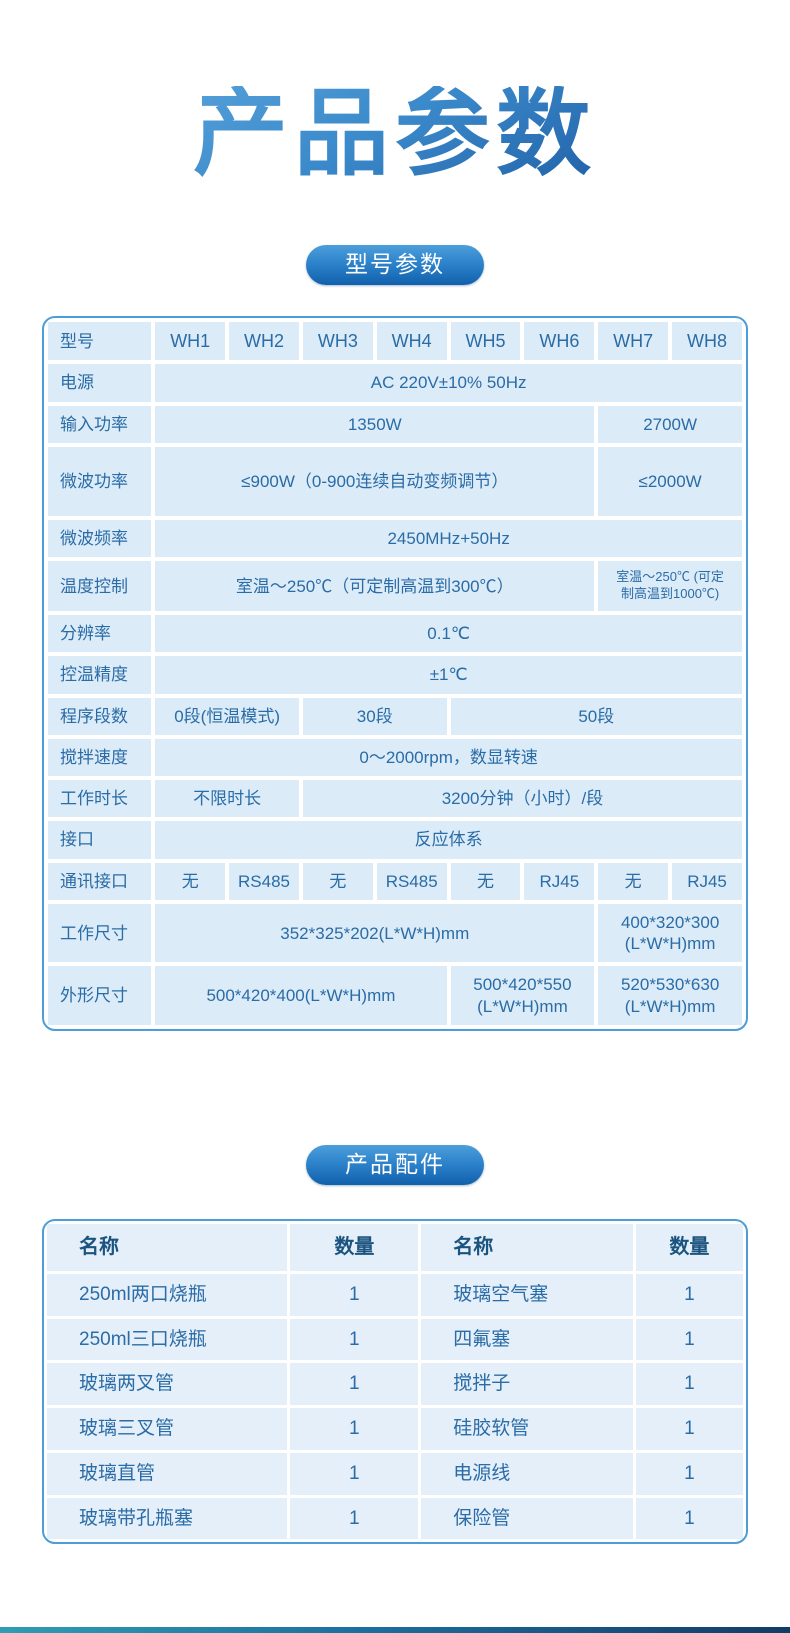 The height and width of the screenshot is (1633, 790). I want to click on table-row: 分辨率 0.1℃, so click(395, 634).